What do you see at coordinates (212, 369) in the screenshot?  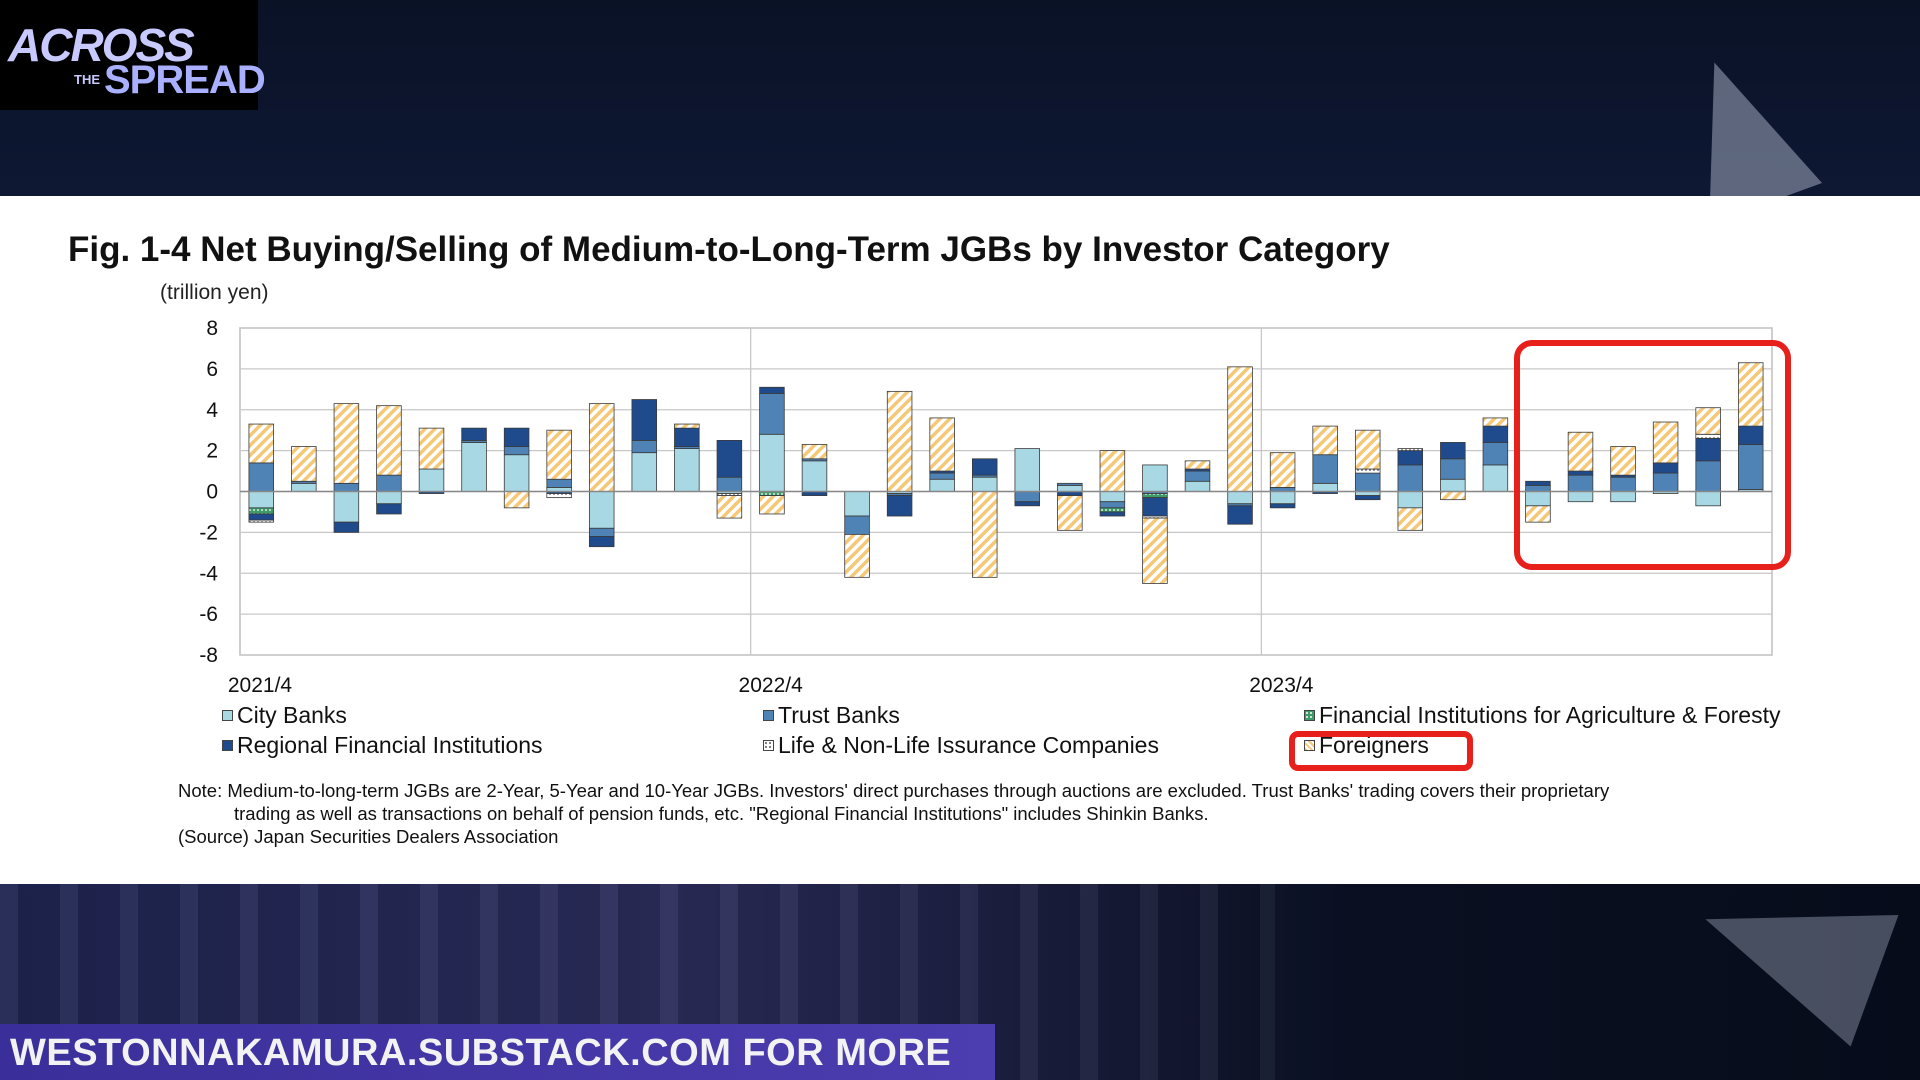 I see `y-tick-label: 6` at bounding box center [212, 369].